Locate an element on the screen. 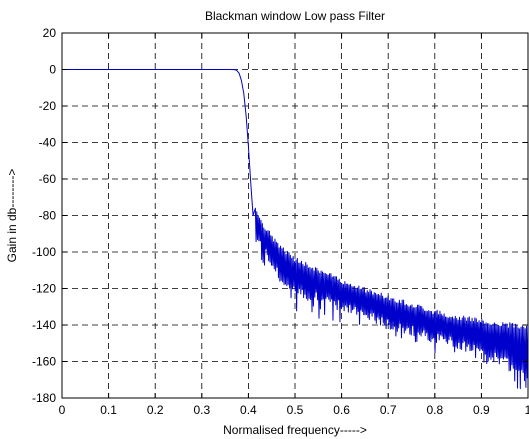 This screenshot has height=439, width=529. x-tick-label: 0.4 is located at coordinates (248, 410).